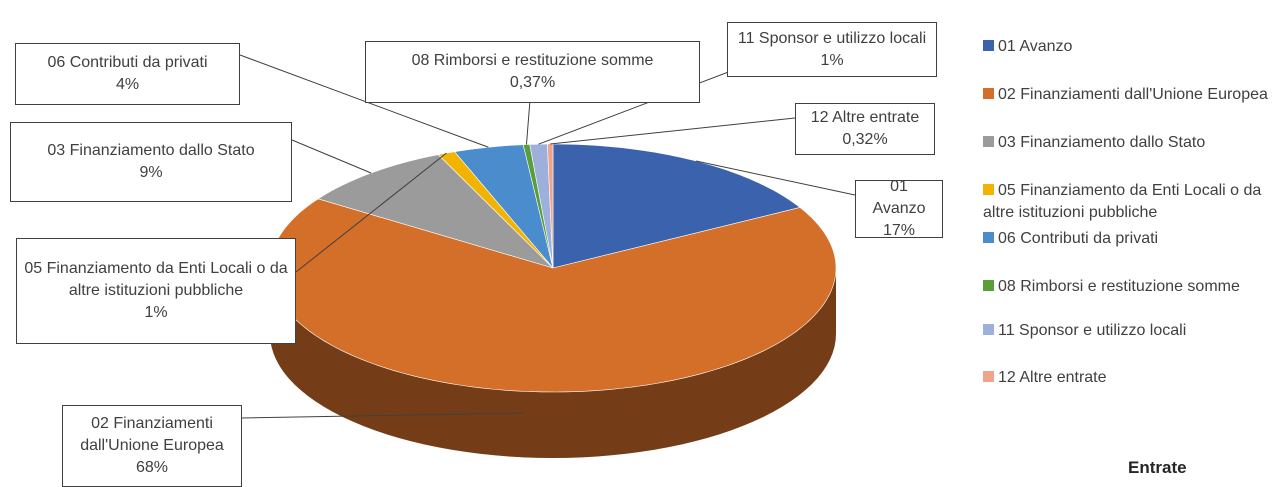  What do you see at coordinates (1092, 330) in the screenshot?
I see `legend-label: 11 Sponsor e utilizzo locali` at bounding box center [1092, 330].